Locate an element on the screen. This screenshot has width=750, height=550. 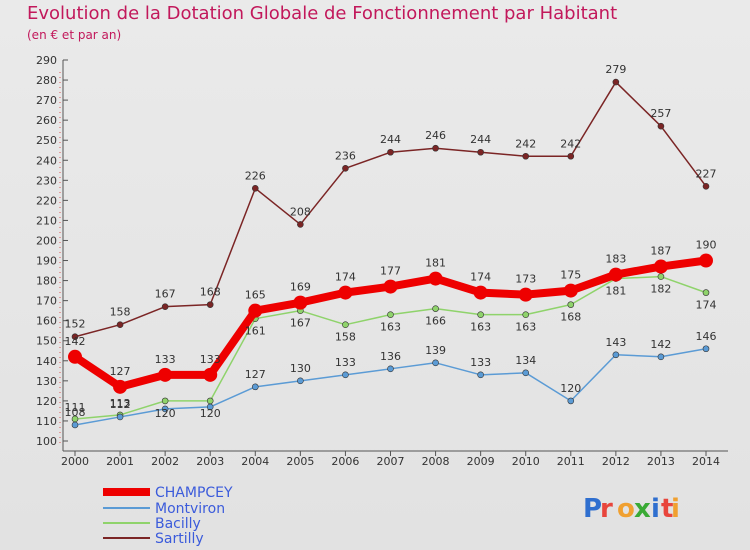
data-label: 112 is located at coordinates (120, 404).